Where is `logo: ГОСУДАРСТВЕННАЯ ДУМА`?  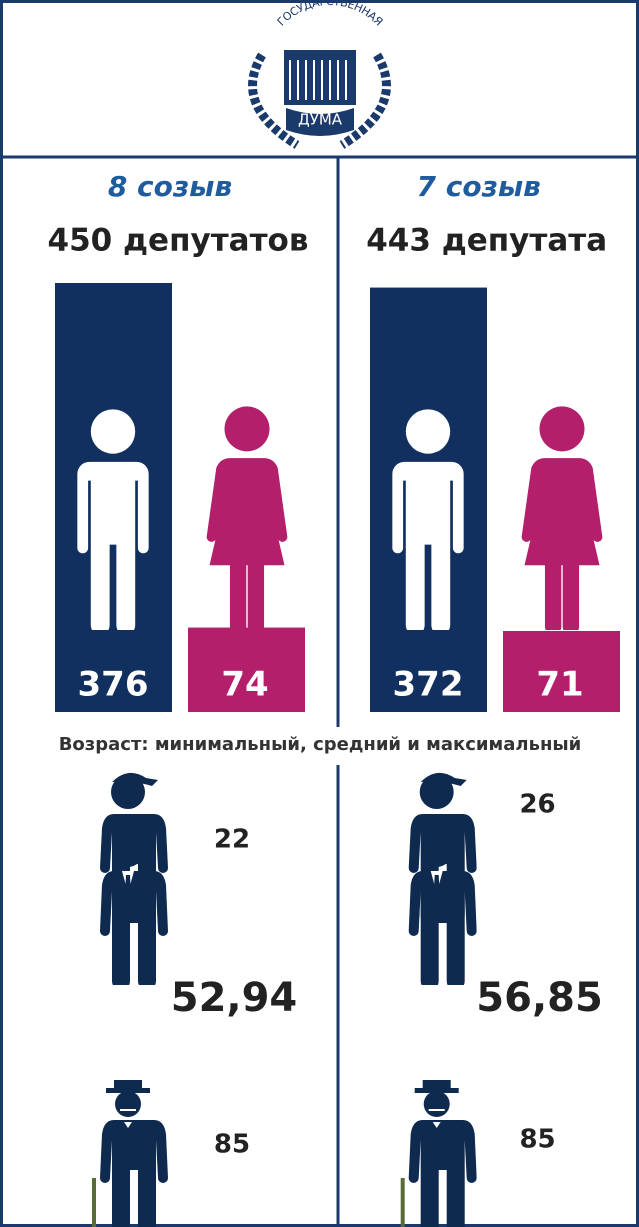
logo: ГОСУДАРСТВЕННАЯ ДУМА is located at coordinates (319, 74).